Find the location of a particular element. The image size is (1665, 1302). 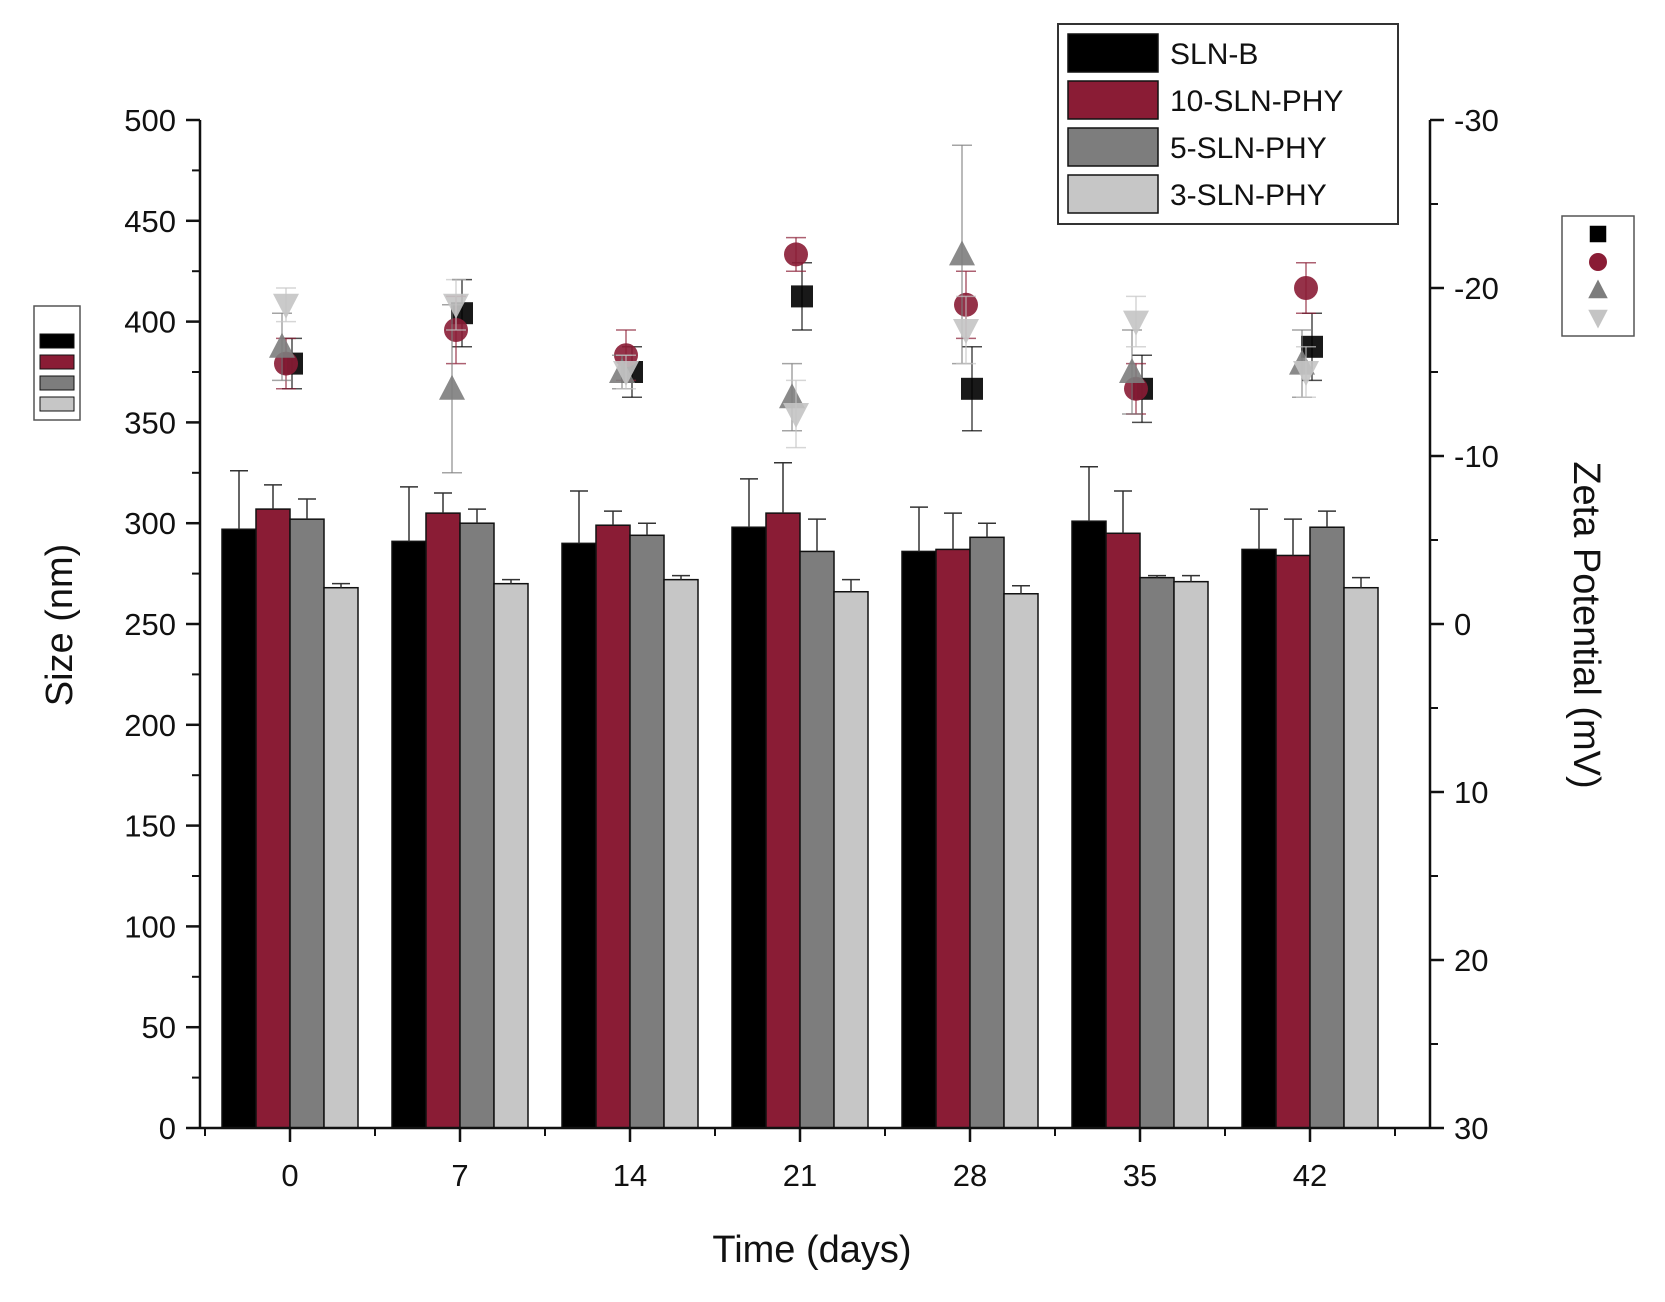

y-tick-label: 450 is located at coordinates (150, 221).